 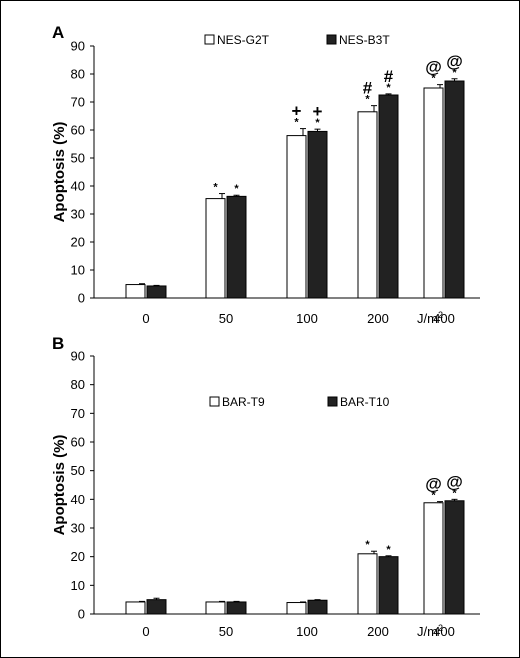 I want to click on pa-y-tick-label: 80, so click(x=78, y=74).